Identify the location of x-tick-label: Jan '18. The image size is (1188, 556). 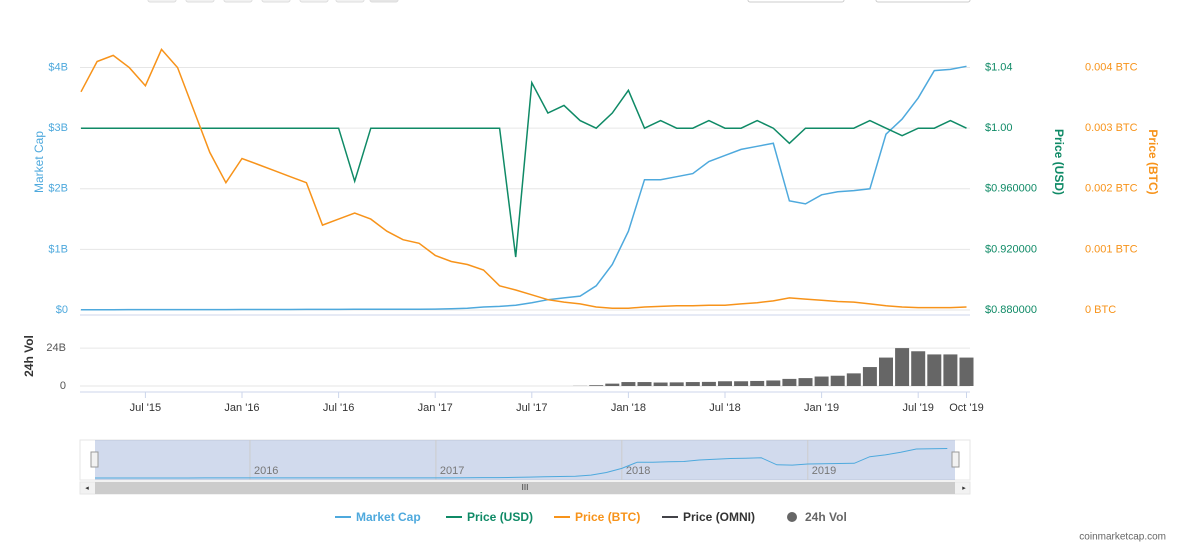
(628, 408).